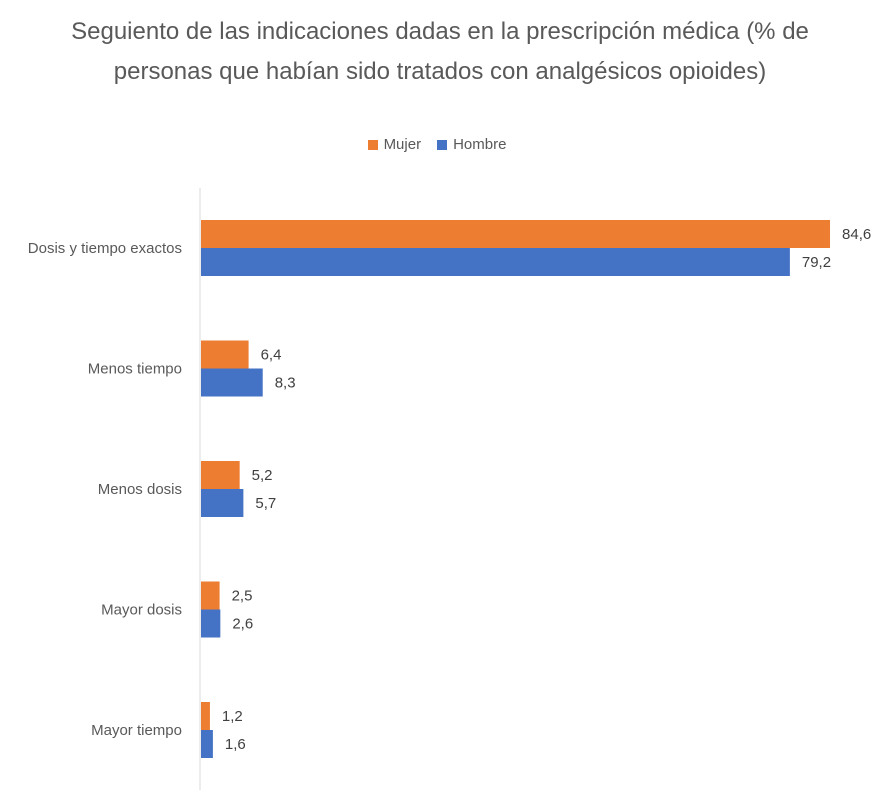 The image size is (874, 809). I want to click on legend-label-hombre: Hombre, so click(480, 144).